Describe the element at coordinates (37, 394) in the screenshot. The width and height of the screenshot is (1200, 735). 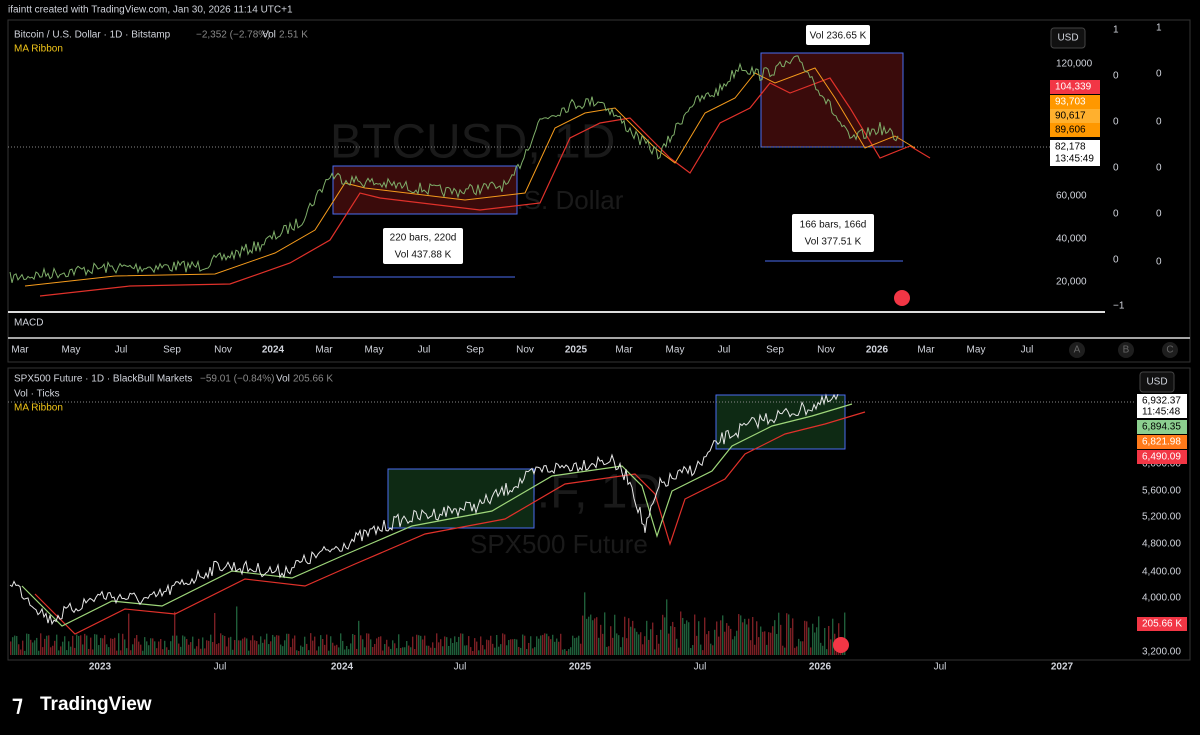
I see `indicator: Vol · Ticks` at that location.